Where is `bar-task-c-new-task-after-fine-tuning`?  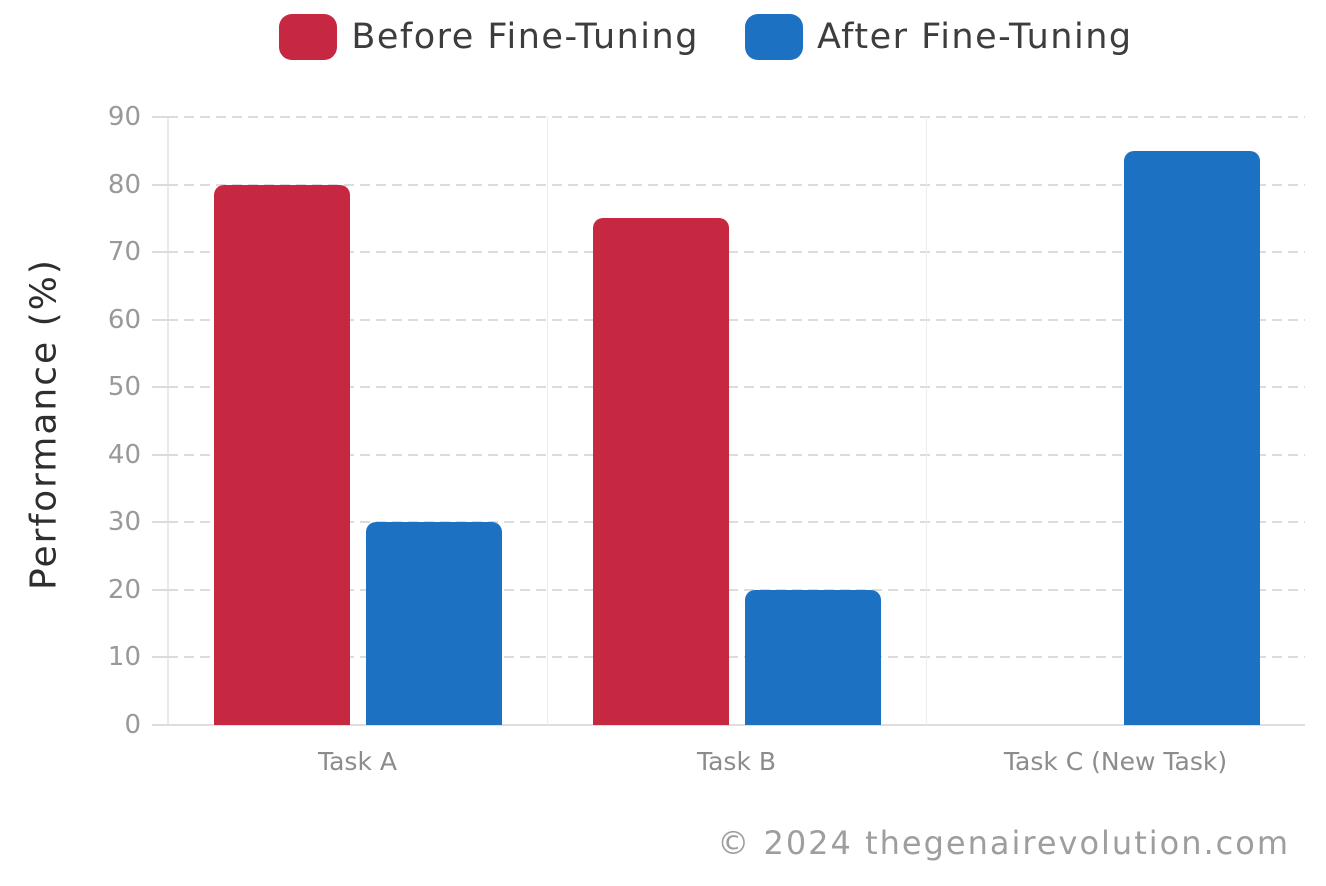 bar-task-c-new-task-after-fine-tuning is located at coordinates (1191, 437).